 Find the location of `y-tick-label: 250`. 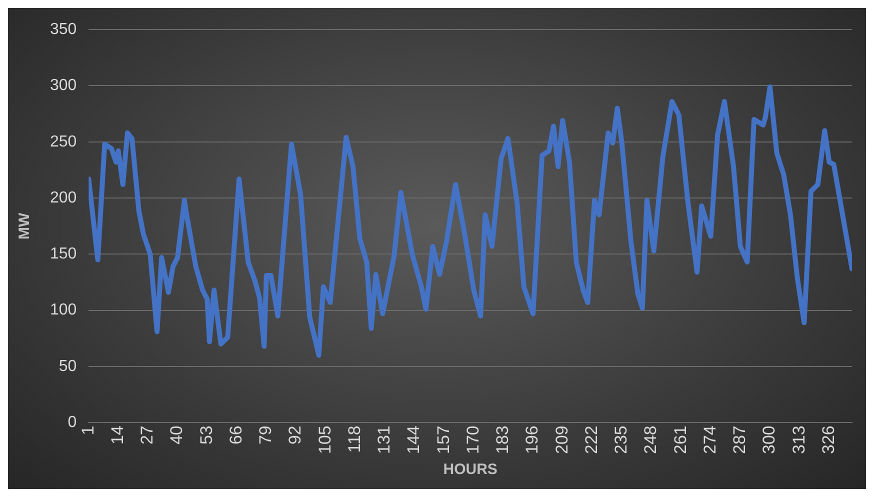

y-tick-label: 250 is located at coordinates (63, 141).